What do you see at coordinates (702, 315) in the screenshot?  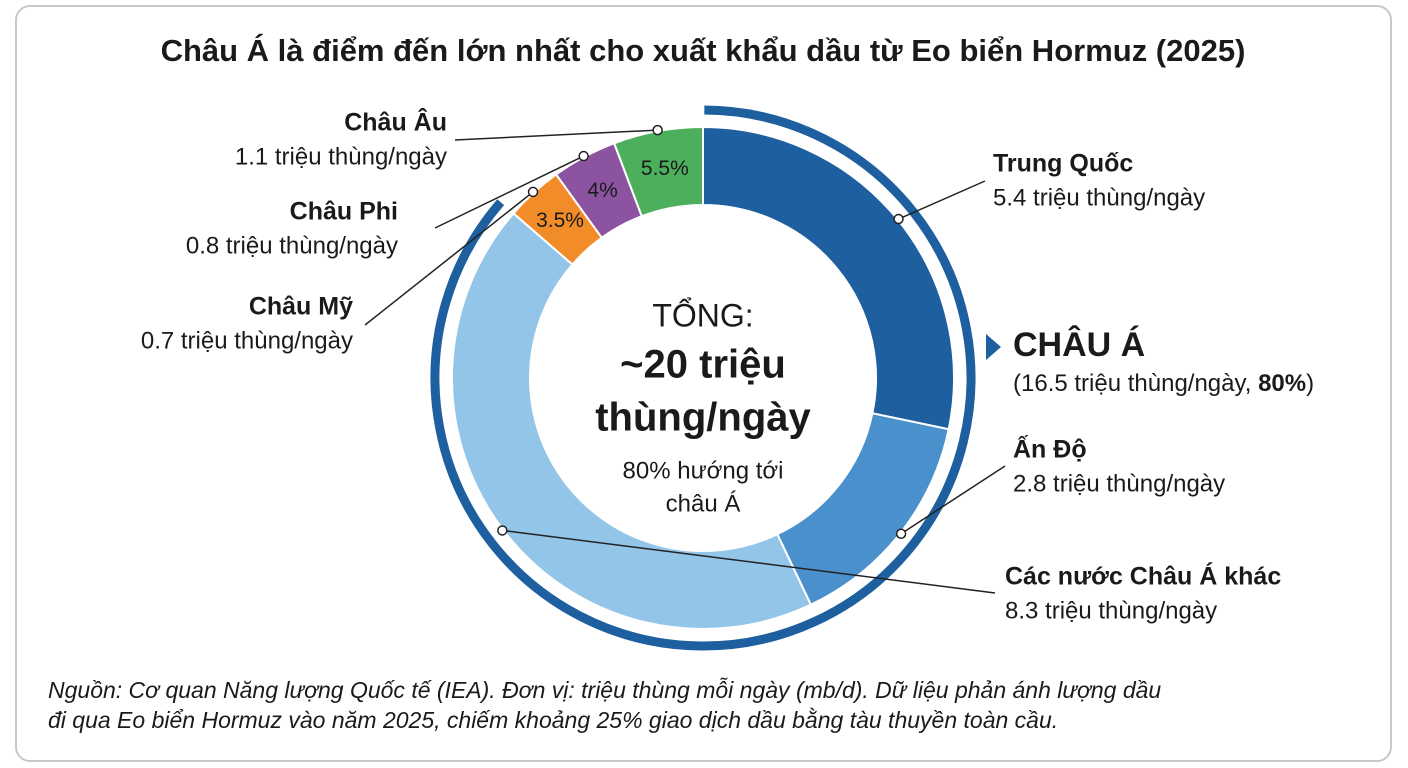 I see `center-label: TỔNG:` at bounding box center [702, 315].